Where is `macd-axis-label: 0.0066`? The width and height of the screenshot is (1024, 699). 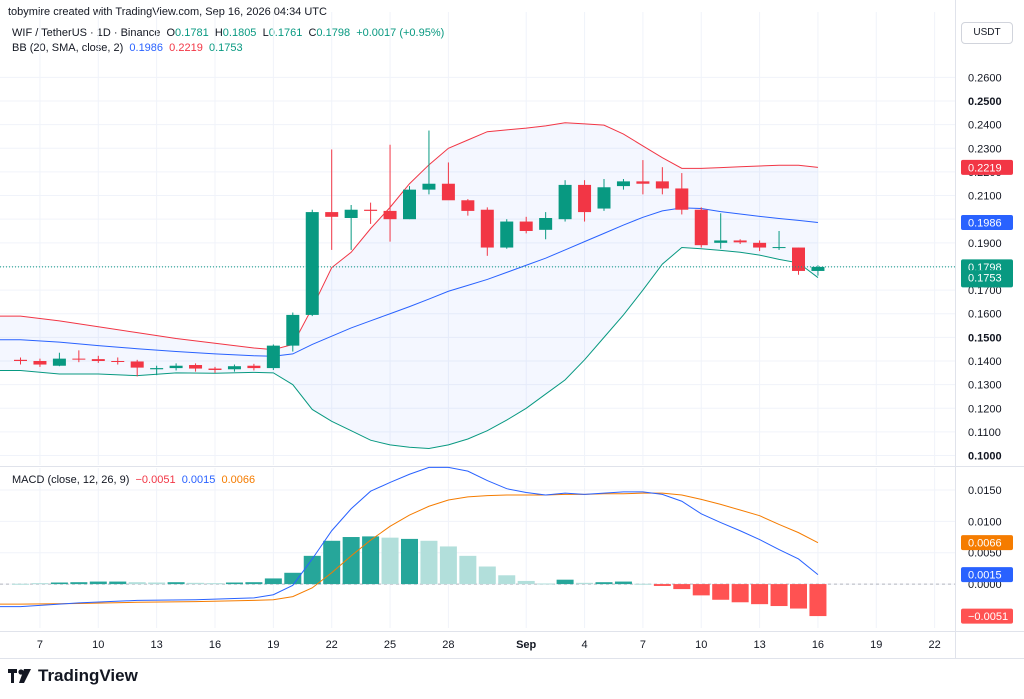
macd-axis-label: 0.0066 is located at coordinates (985, 544).